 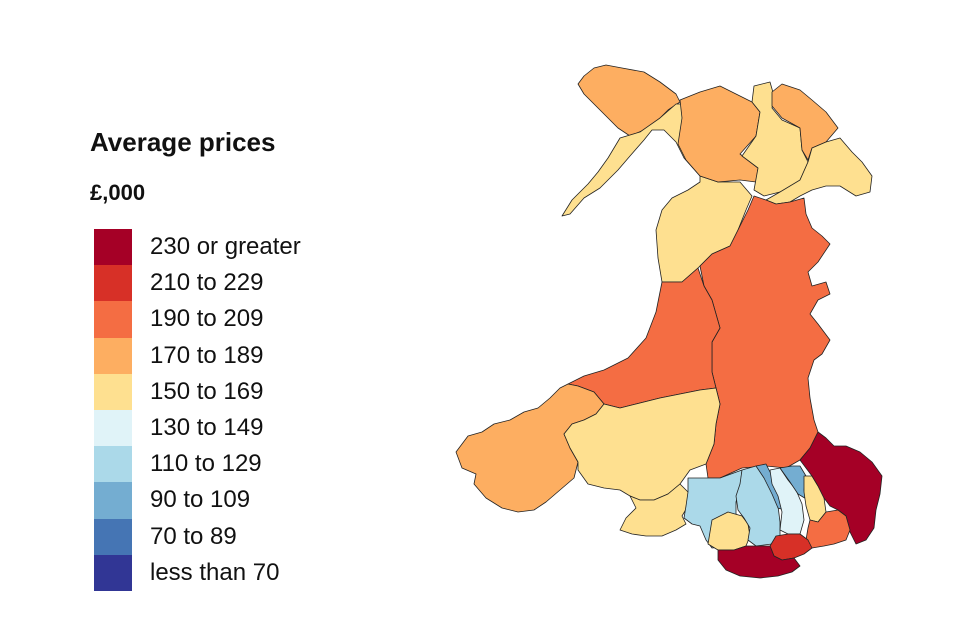 I want to click on legend-label: 190 to 209, so click(x=207, y=319).